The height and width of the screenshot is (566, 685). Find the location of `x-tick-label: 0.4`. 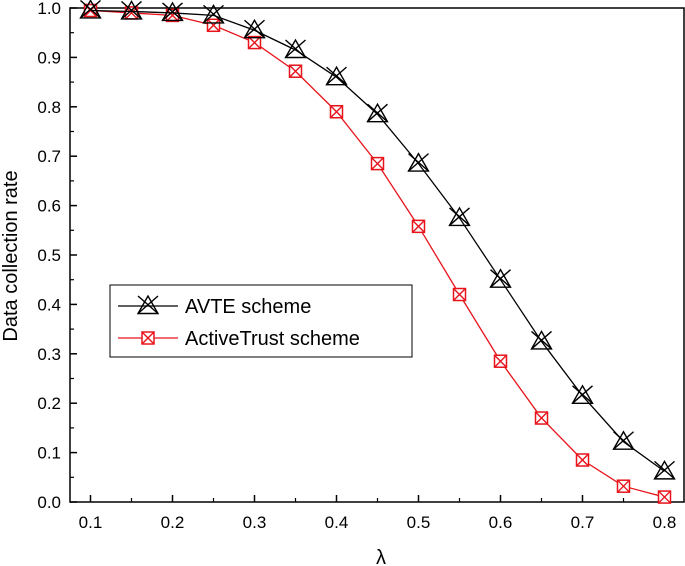

x-tick-label: 0.4 is located at coordinates (337, 522).